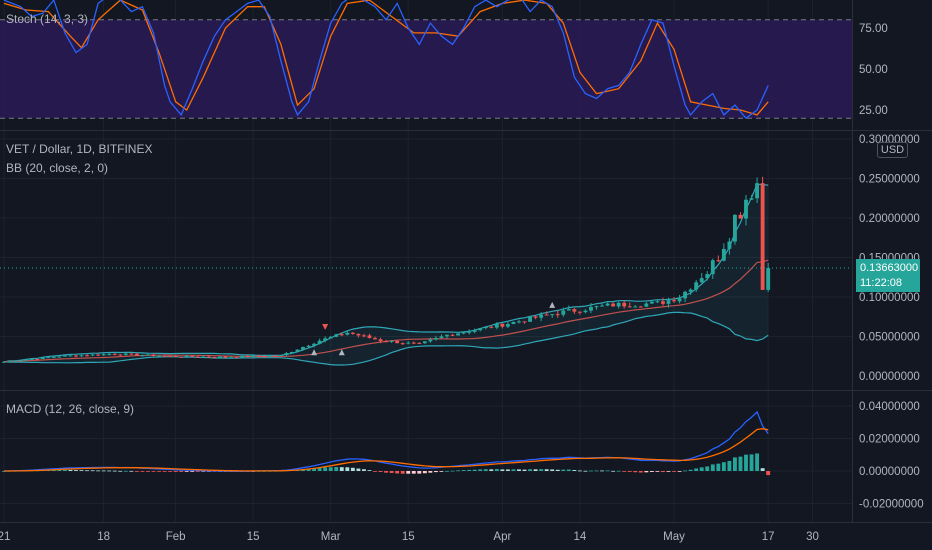 The image size is (932, 550). I want to click on stoch-axis-tick: 75.00, so click(873, 29).